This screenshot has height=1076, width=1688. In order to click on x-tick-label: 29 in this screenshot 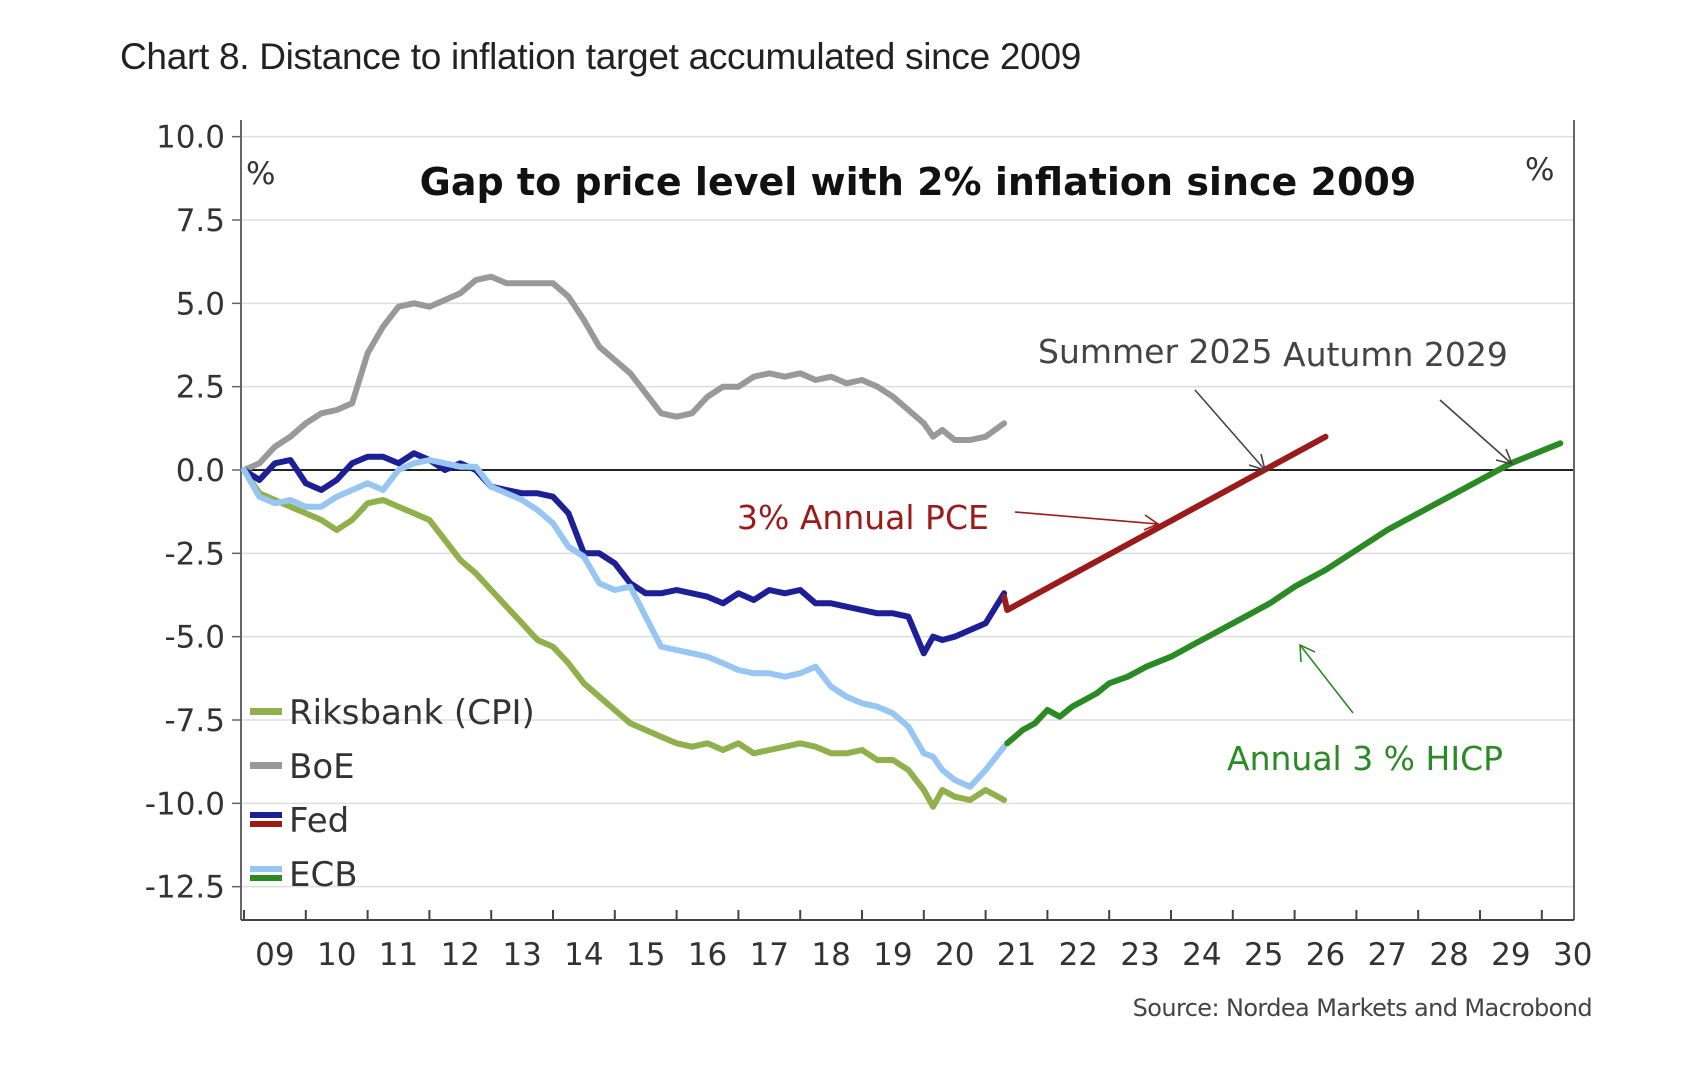, I will do `click(1510, 955)`.